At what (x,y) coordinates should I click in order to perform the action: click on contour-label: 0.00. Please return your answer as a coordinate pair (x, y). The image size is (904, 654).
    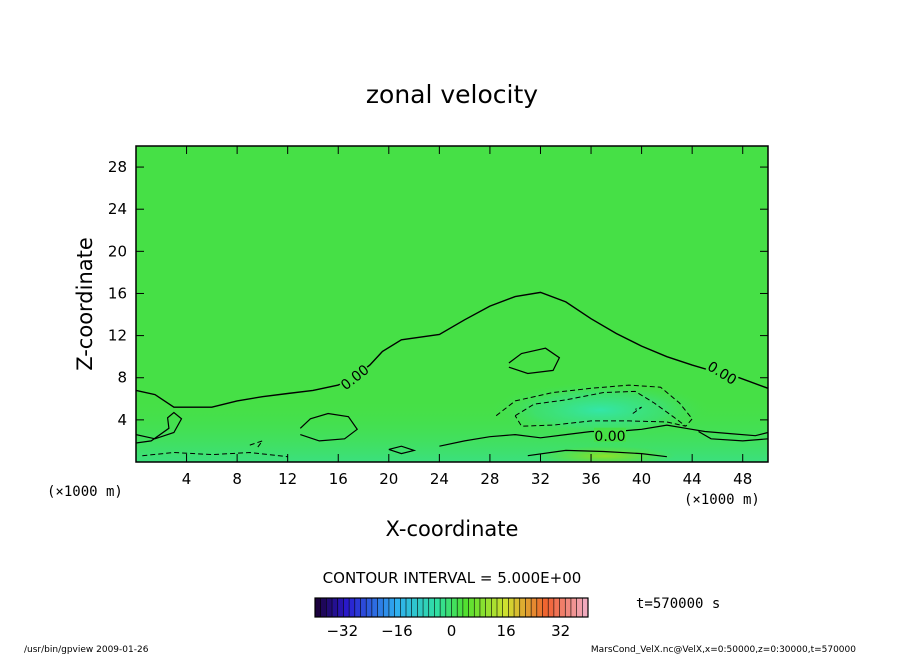
    Looking at the image, I should click on (609, 437).